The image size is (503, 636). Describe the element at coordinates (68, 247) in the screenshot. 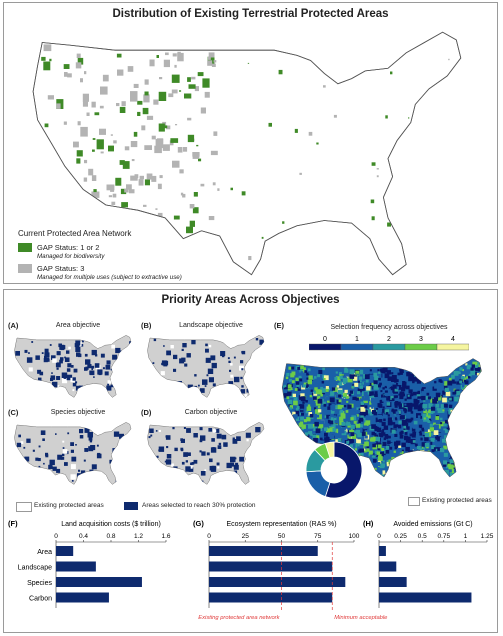

I see `legend-gap12-label: GAP Status: 1 or 2` at that location.